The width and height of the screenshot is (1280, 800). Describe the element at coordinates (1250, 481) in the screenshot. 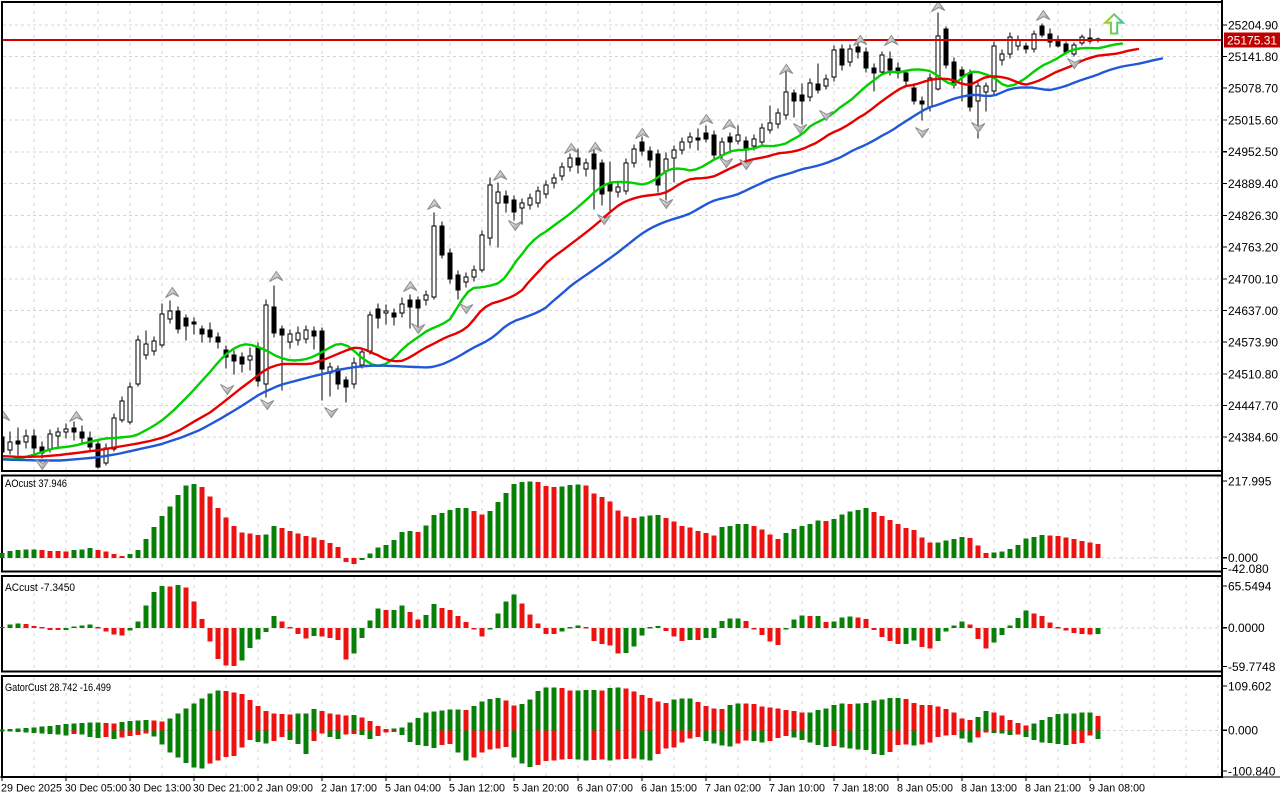

I see `svg-text: 217.995` at that location.